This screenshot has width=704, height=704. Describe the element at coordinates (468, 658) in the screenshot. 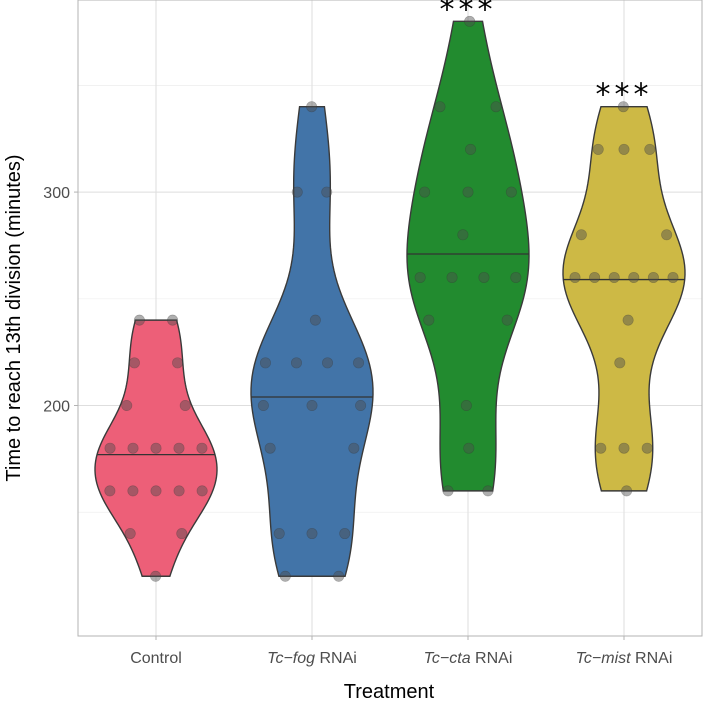

I see `x-tick-label: Tc−cta RNAi` at that location.